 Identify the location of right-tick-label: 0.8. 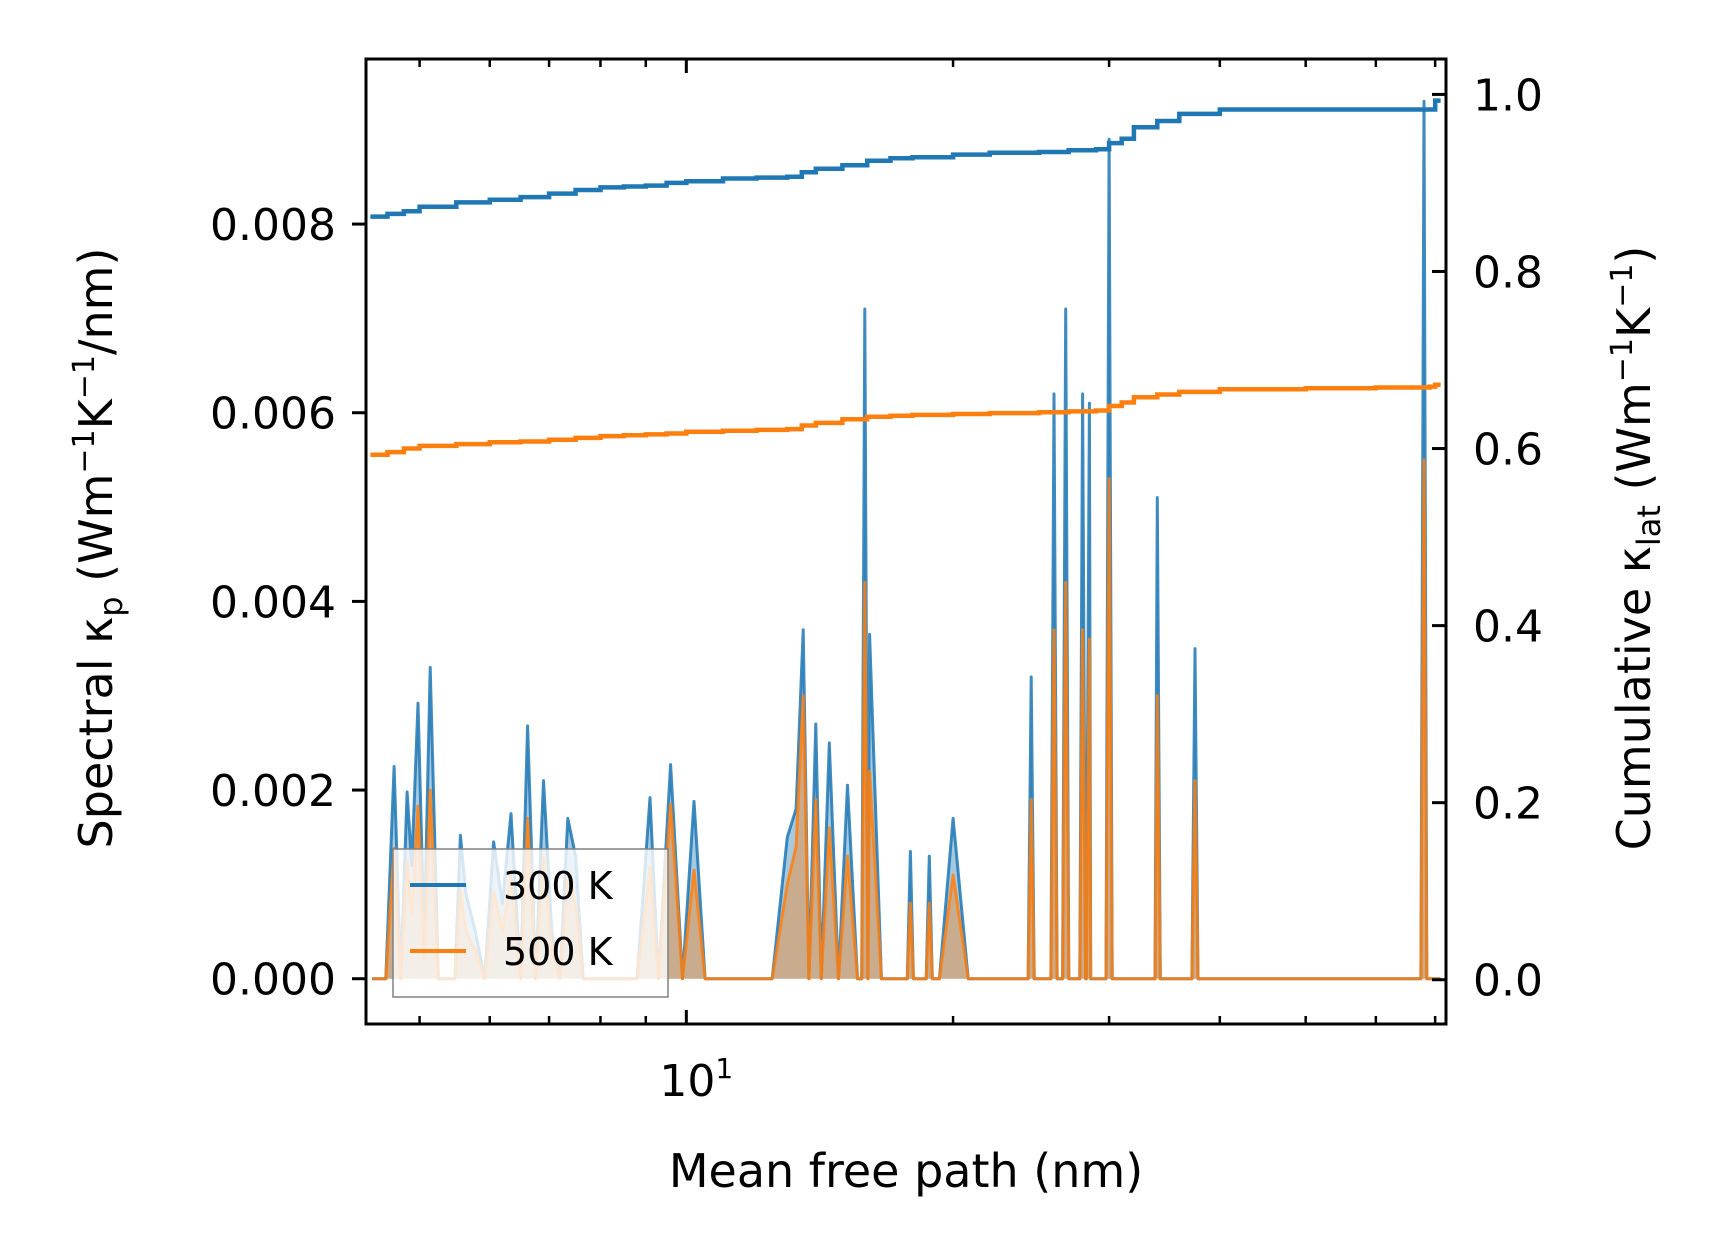
(1508, 272).